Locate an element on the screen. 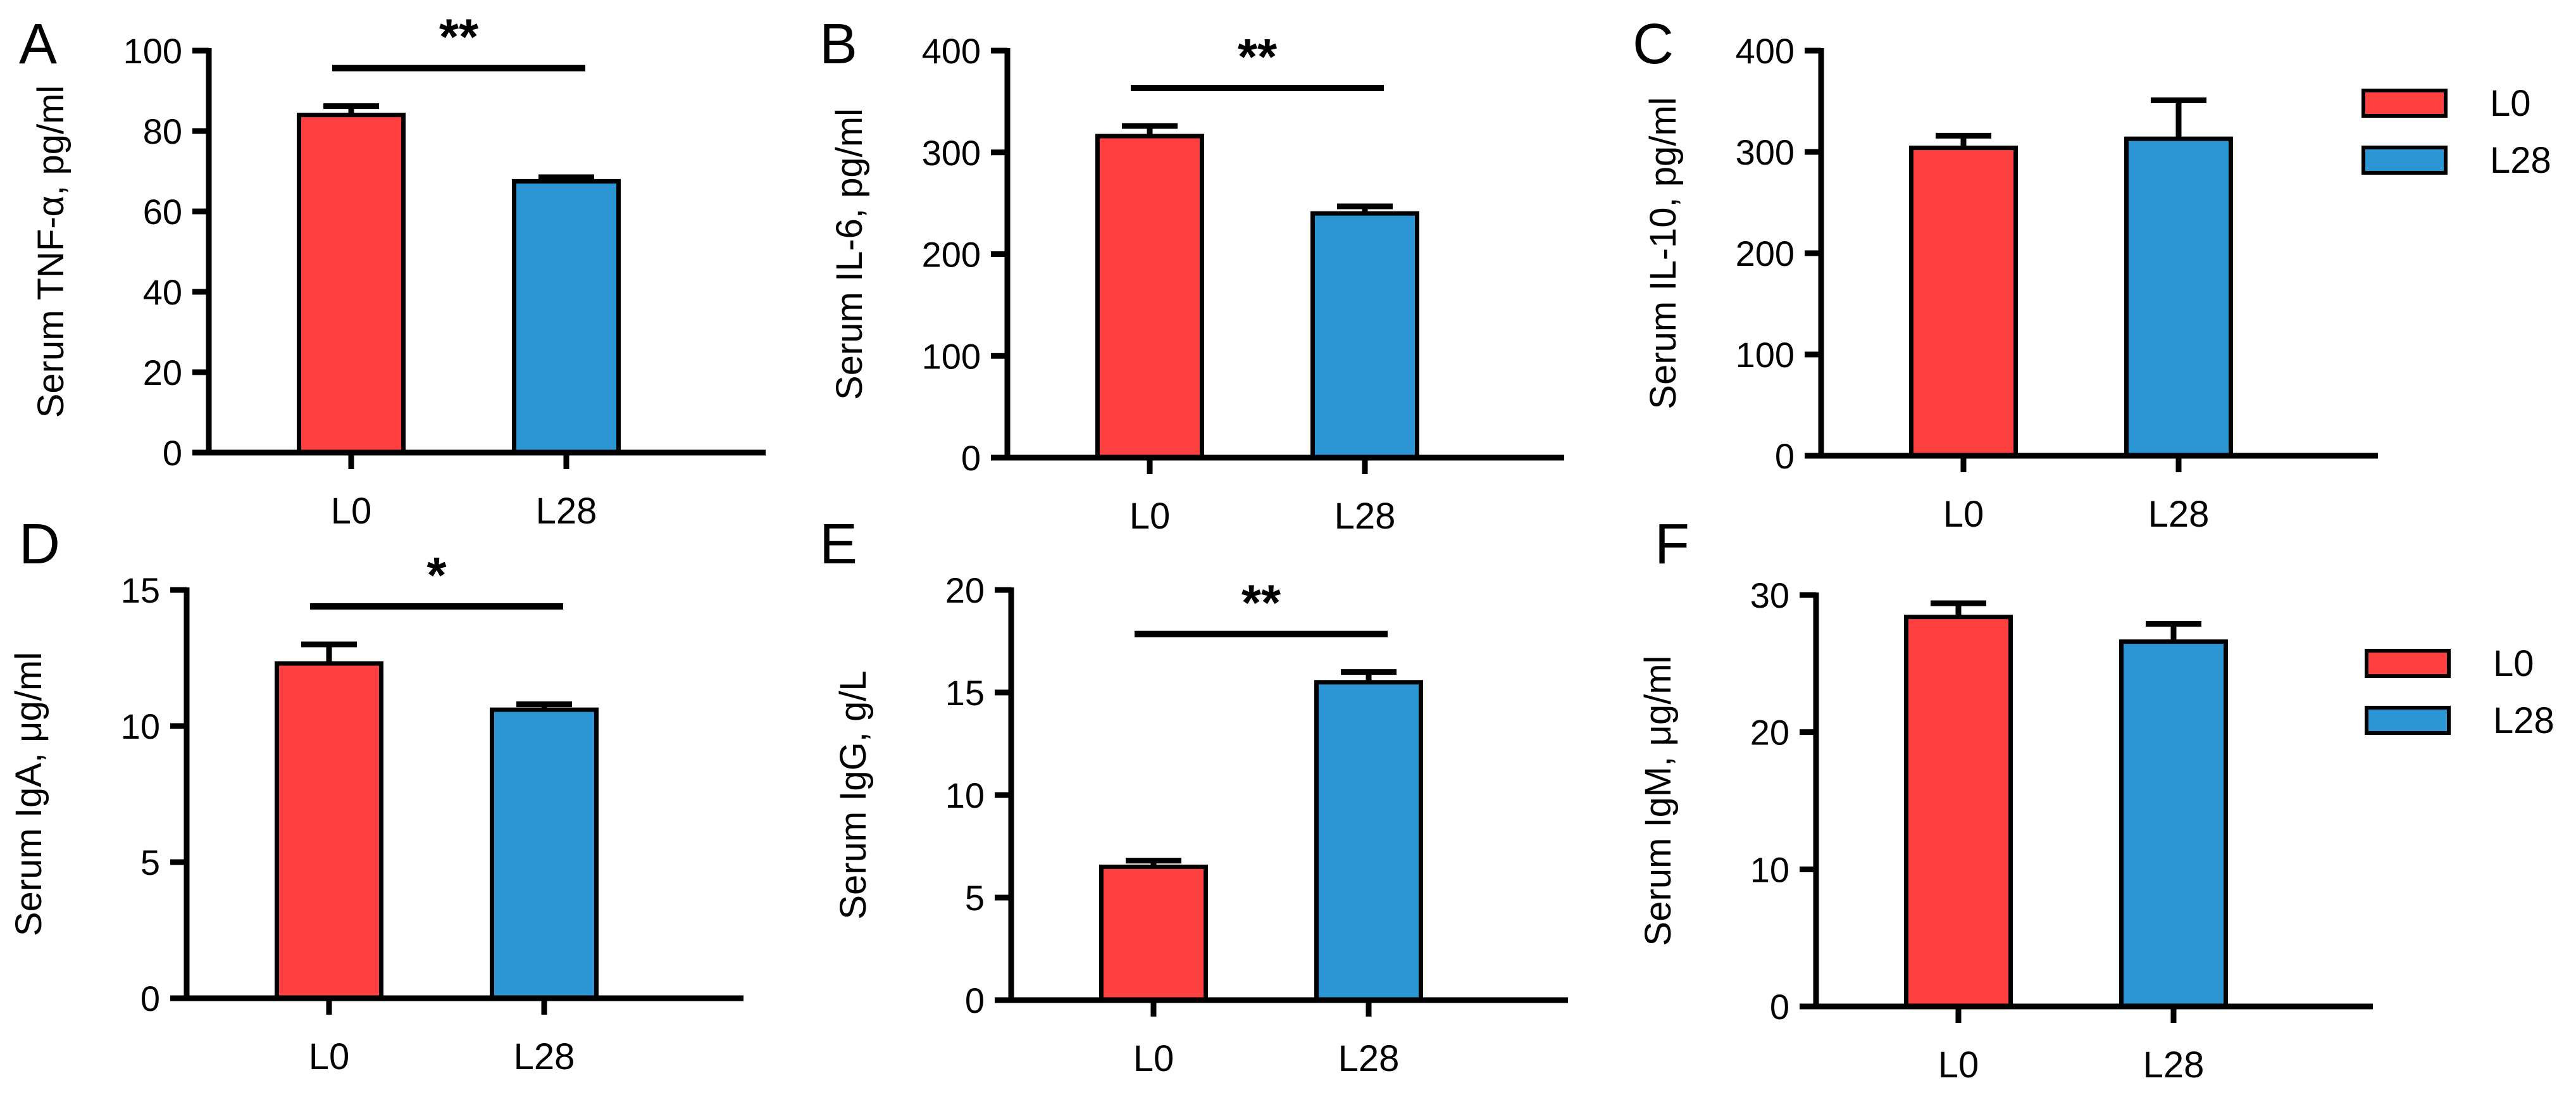 This screenshot has height=1109, width=2576. chart-panel-d: D Serum IgA, μg/ml 0 5 10 15 L0 L28 * is located at coordinates (376, 795).